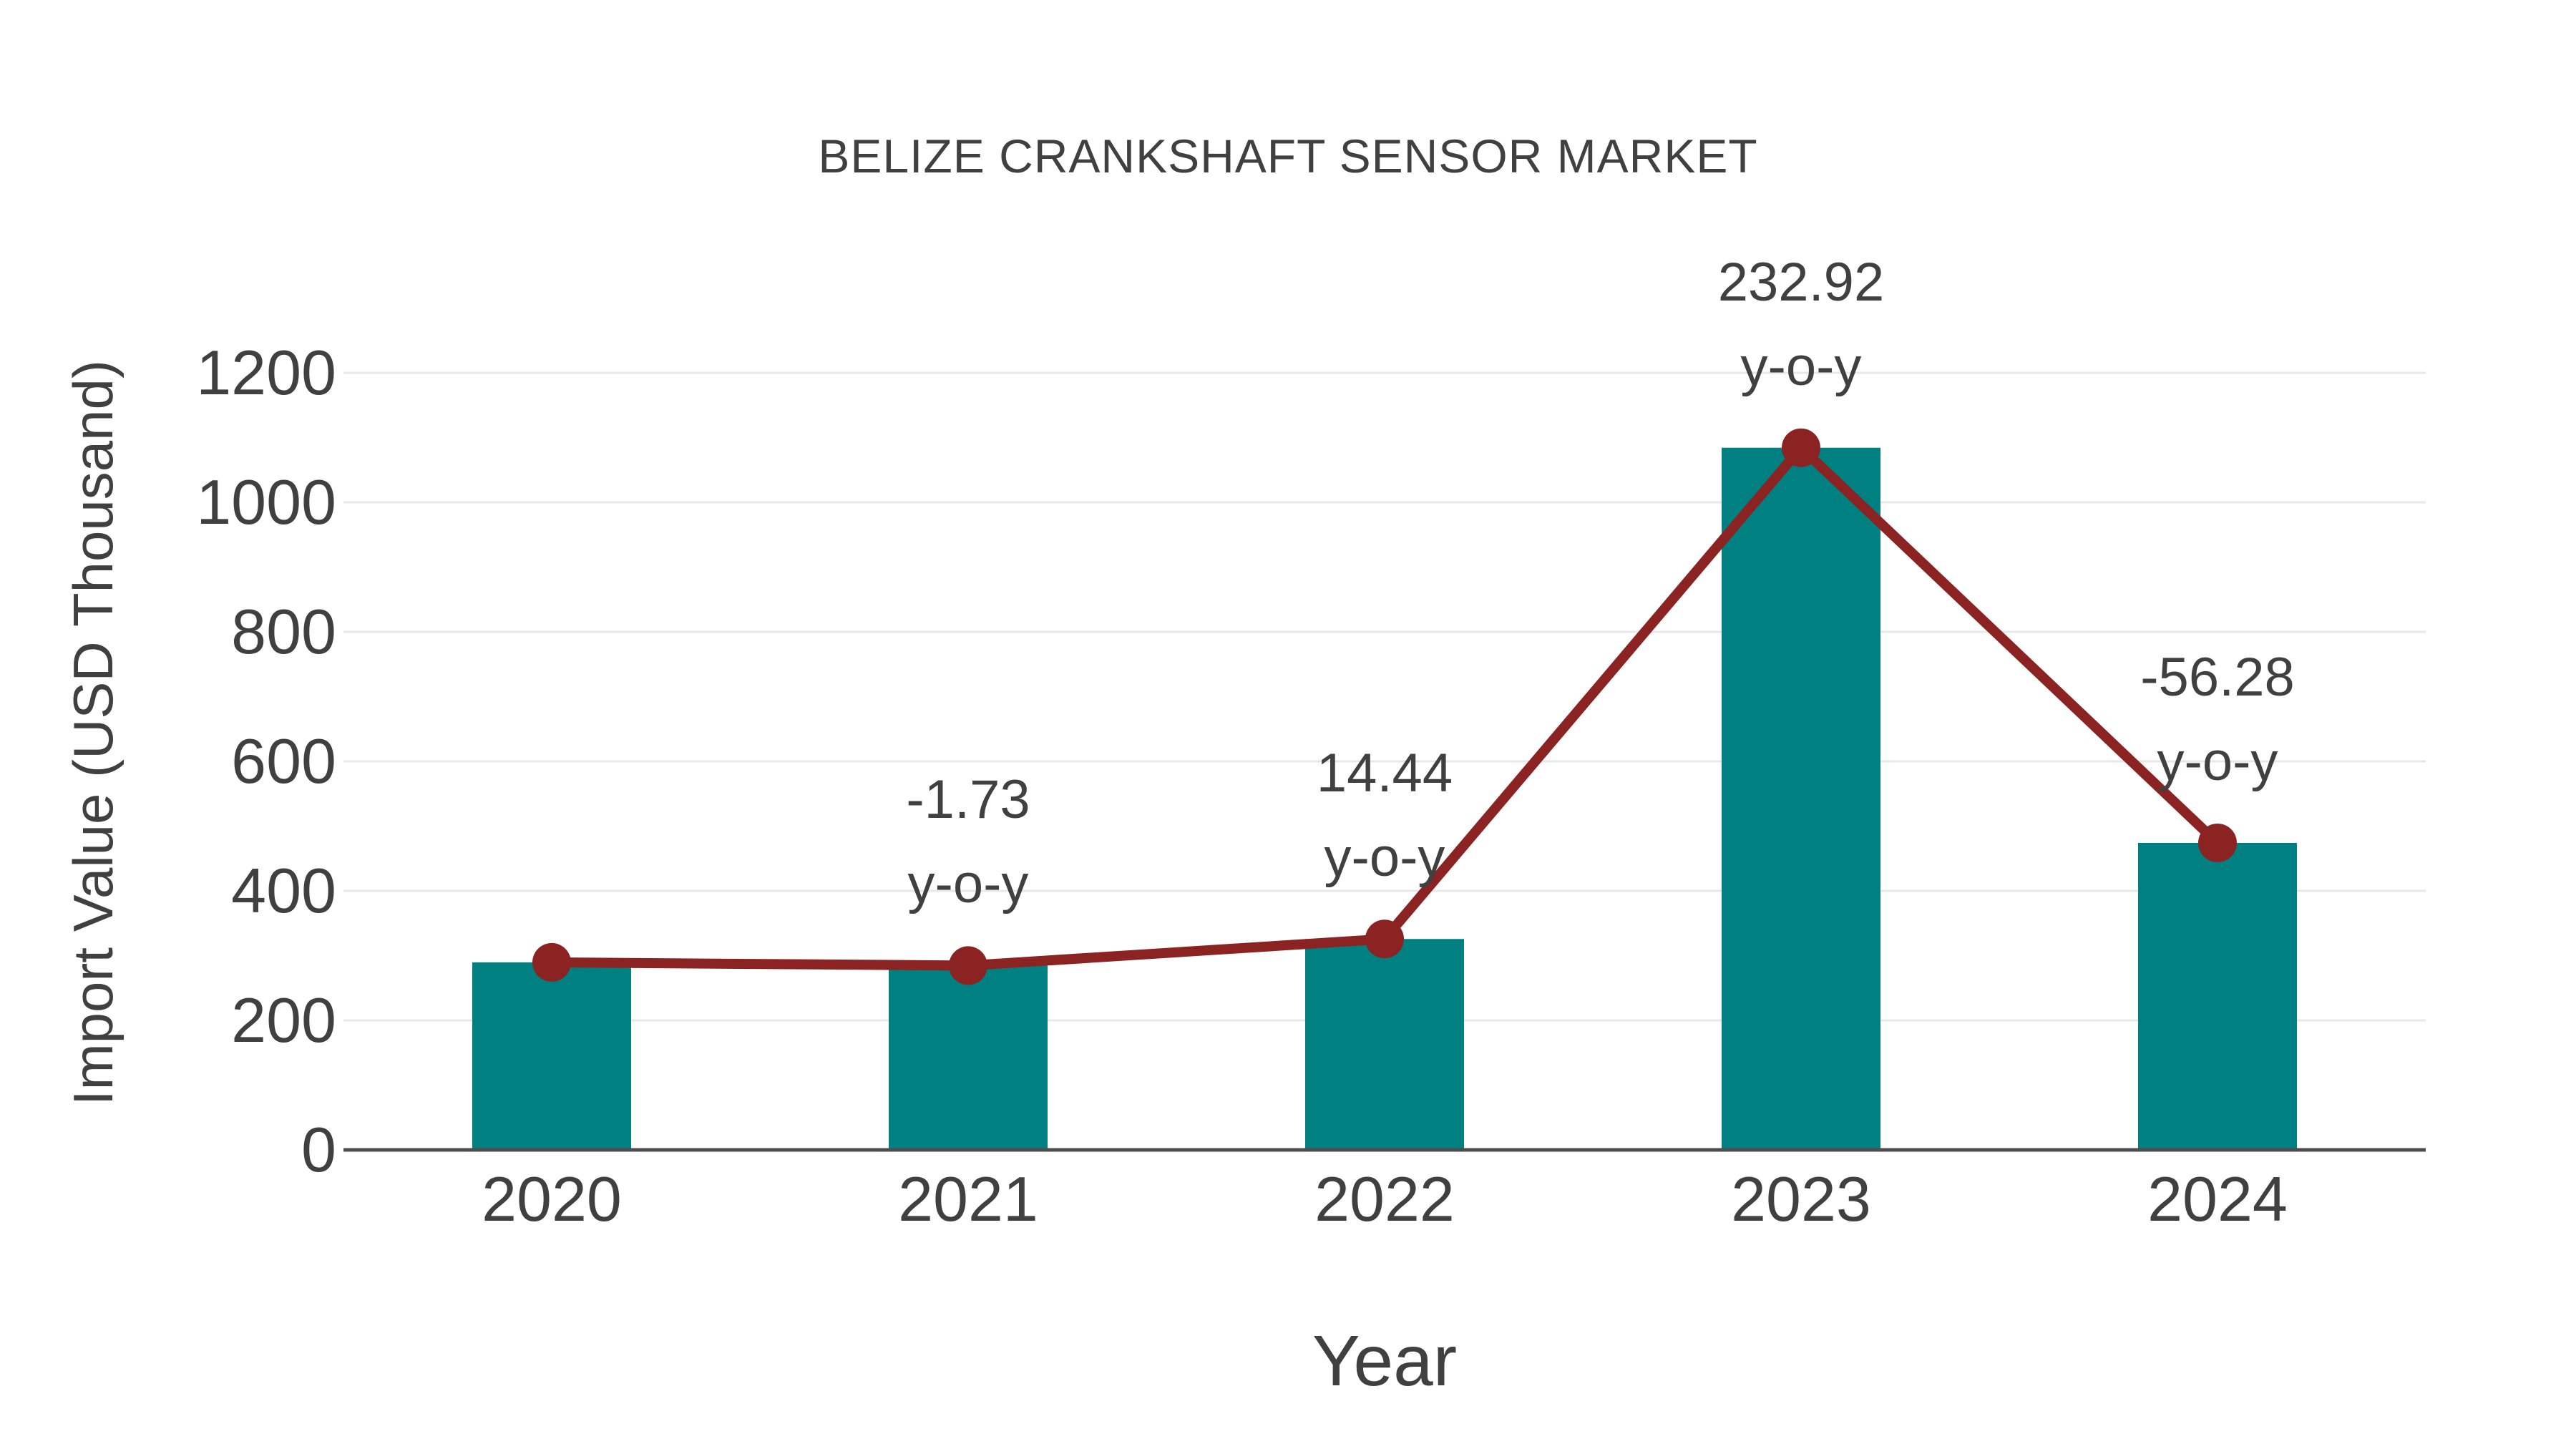 This screenshot has width=2576, height=1449. I want to click on annotation-2022: 14.44 y-o-y, so click(1384, 815).